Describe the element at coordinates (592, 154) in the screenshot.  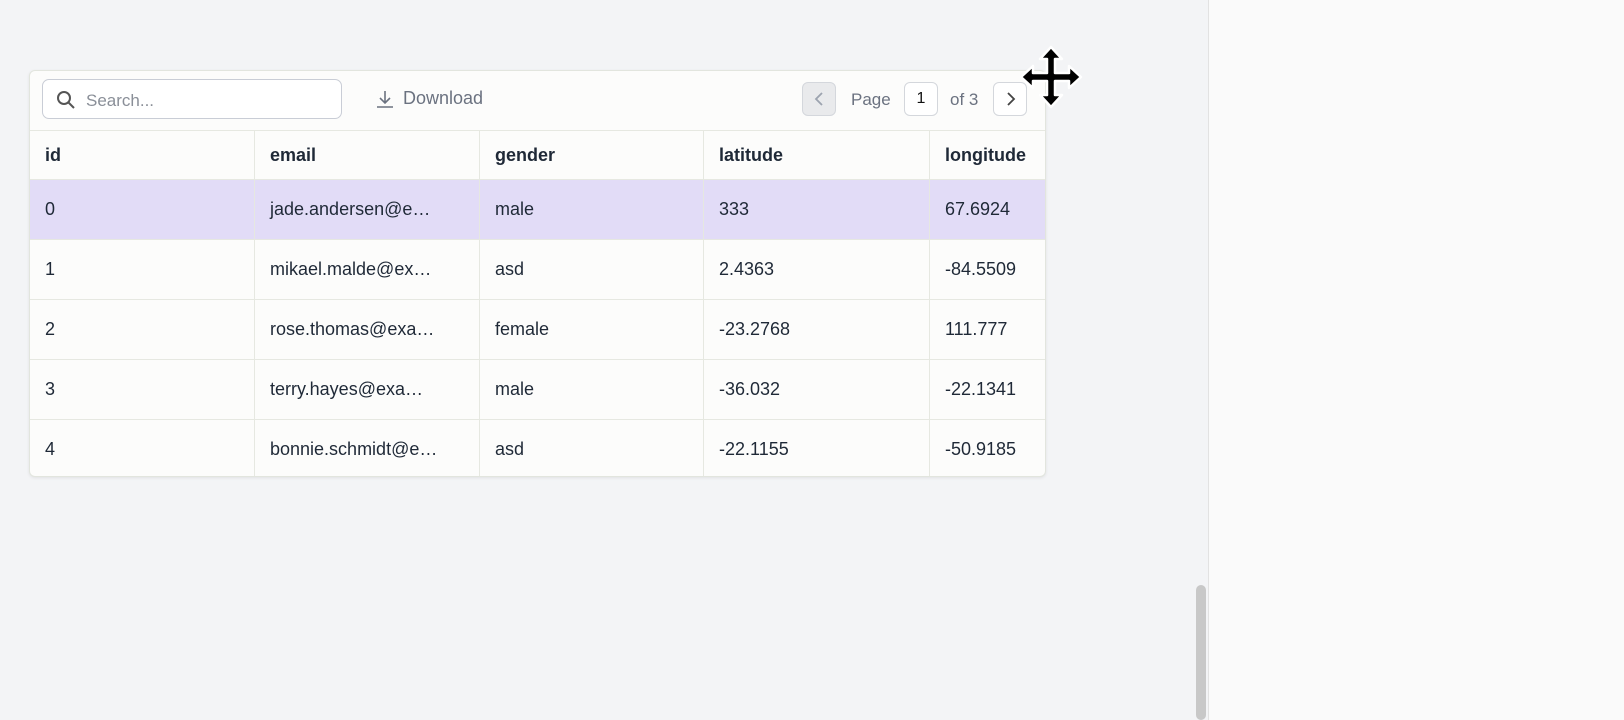
I see `column-header: gender` at that location.